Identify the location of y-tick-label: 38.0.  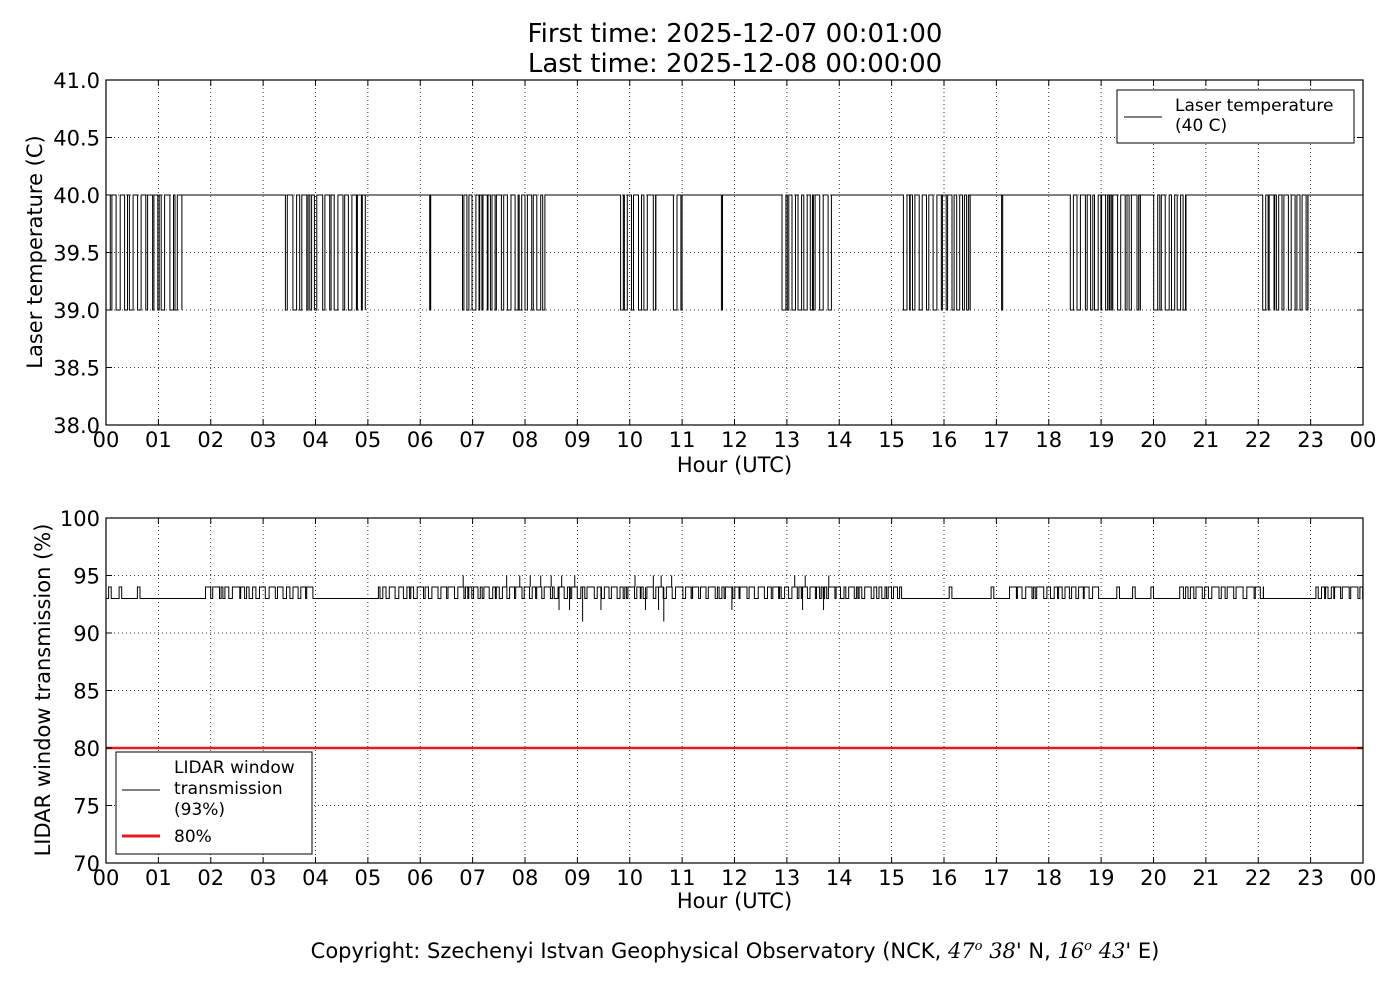
(76, 426).